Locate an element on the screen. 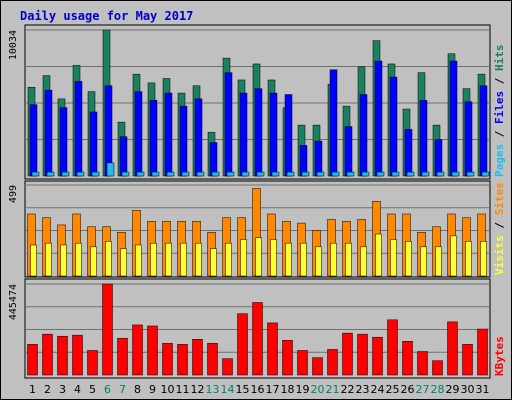 This screenshot has height=400, width=512. xtick-label-day-8: 8 is located at coordinates (137, 389).